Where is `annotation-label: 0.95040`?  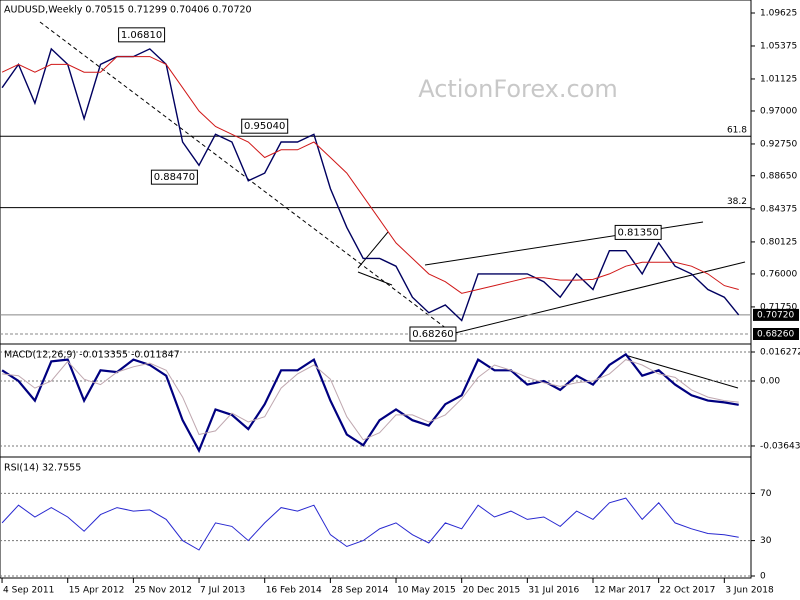 annotation-label: 0.95040 is located at coordinates (264, 126).